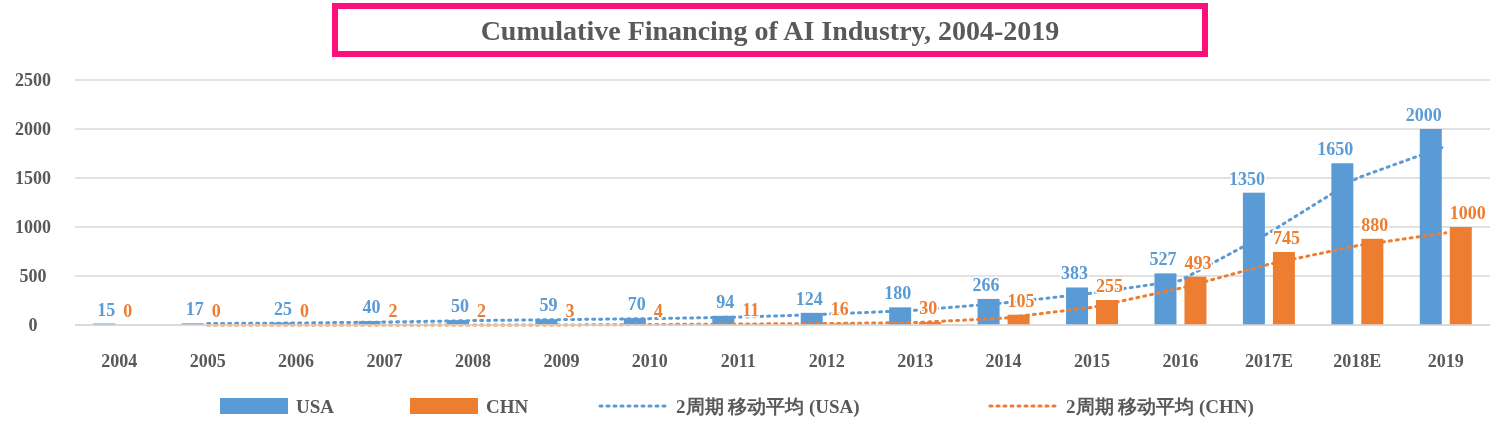  What do you see at coordinates (986, 284) in the screenshot?
I see `data-label: 266` at bounding box center [986, 284].